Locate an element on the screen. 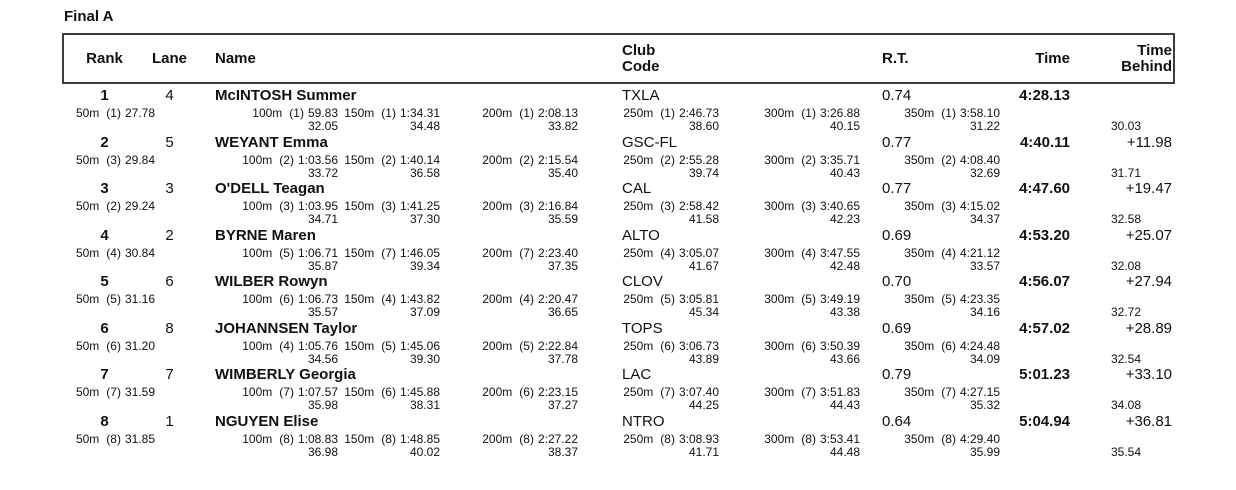 This screenshot has height=490, width=1236. swimmer-main-row: 4 2 BYRNE Maren ALTO 0.69 4:53.20 +25.07 is located at coordinates (618, 236).